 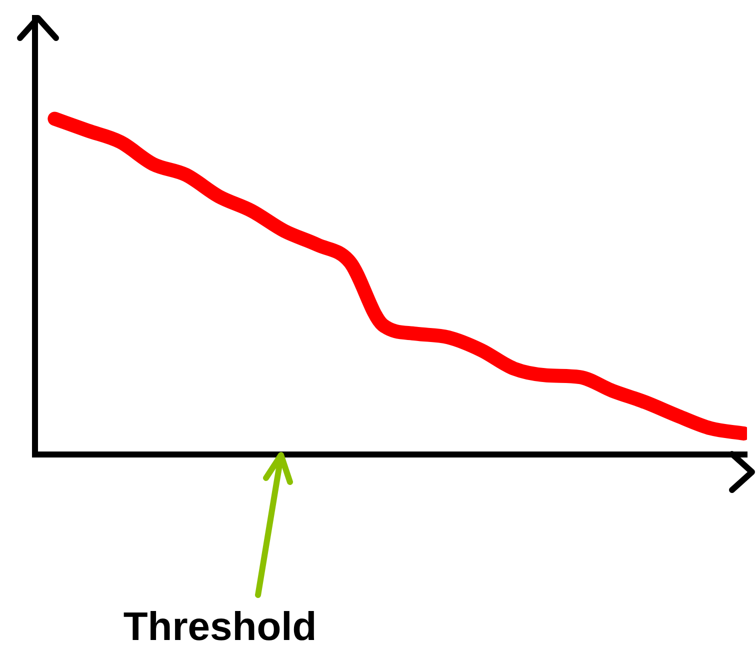 What do you see at coordinates (220, 627) in the screenshot?
I see `text: Threshold` at bounding box center [220, 627].